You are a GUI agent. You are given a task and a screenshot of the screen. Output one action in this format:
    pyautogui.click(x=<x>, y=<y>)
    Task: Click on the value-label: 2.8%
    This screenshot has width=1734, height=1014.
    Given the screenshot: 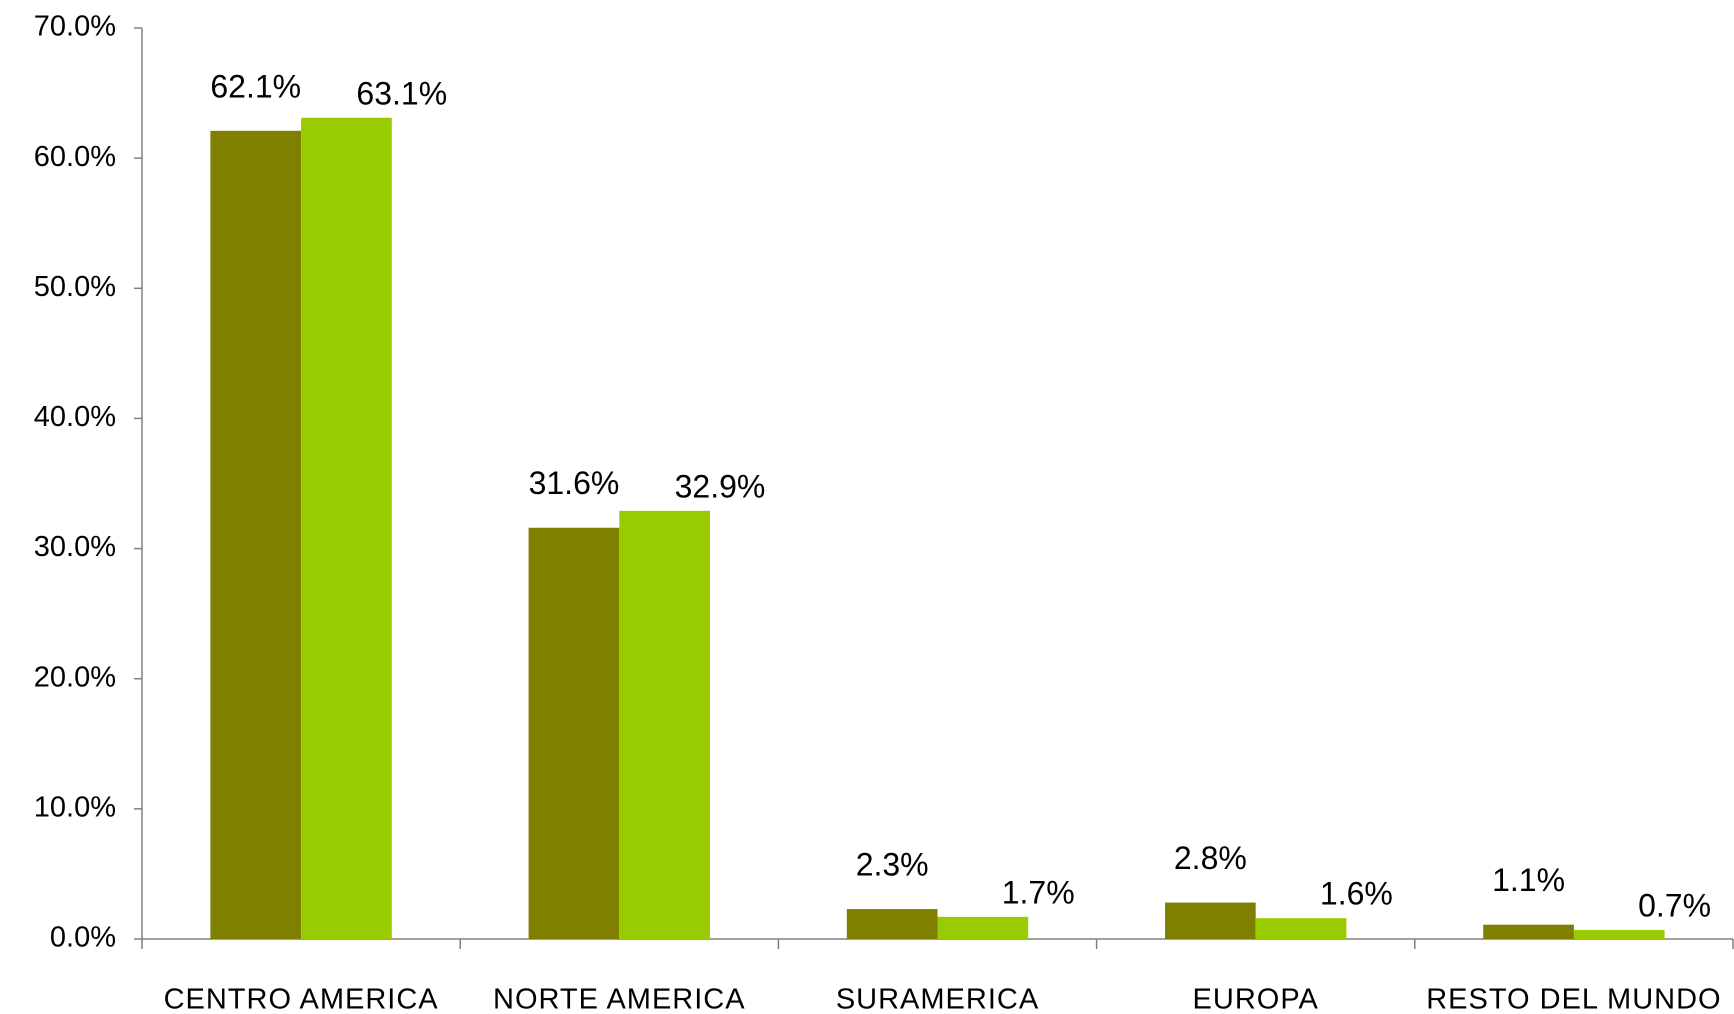 What is the action you would take?
    pyautogui.click(x=1210, y=858)
    